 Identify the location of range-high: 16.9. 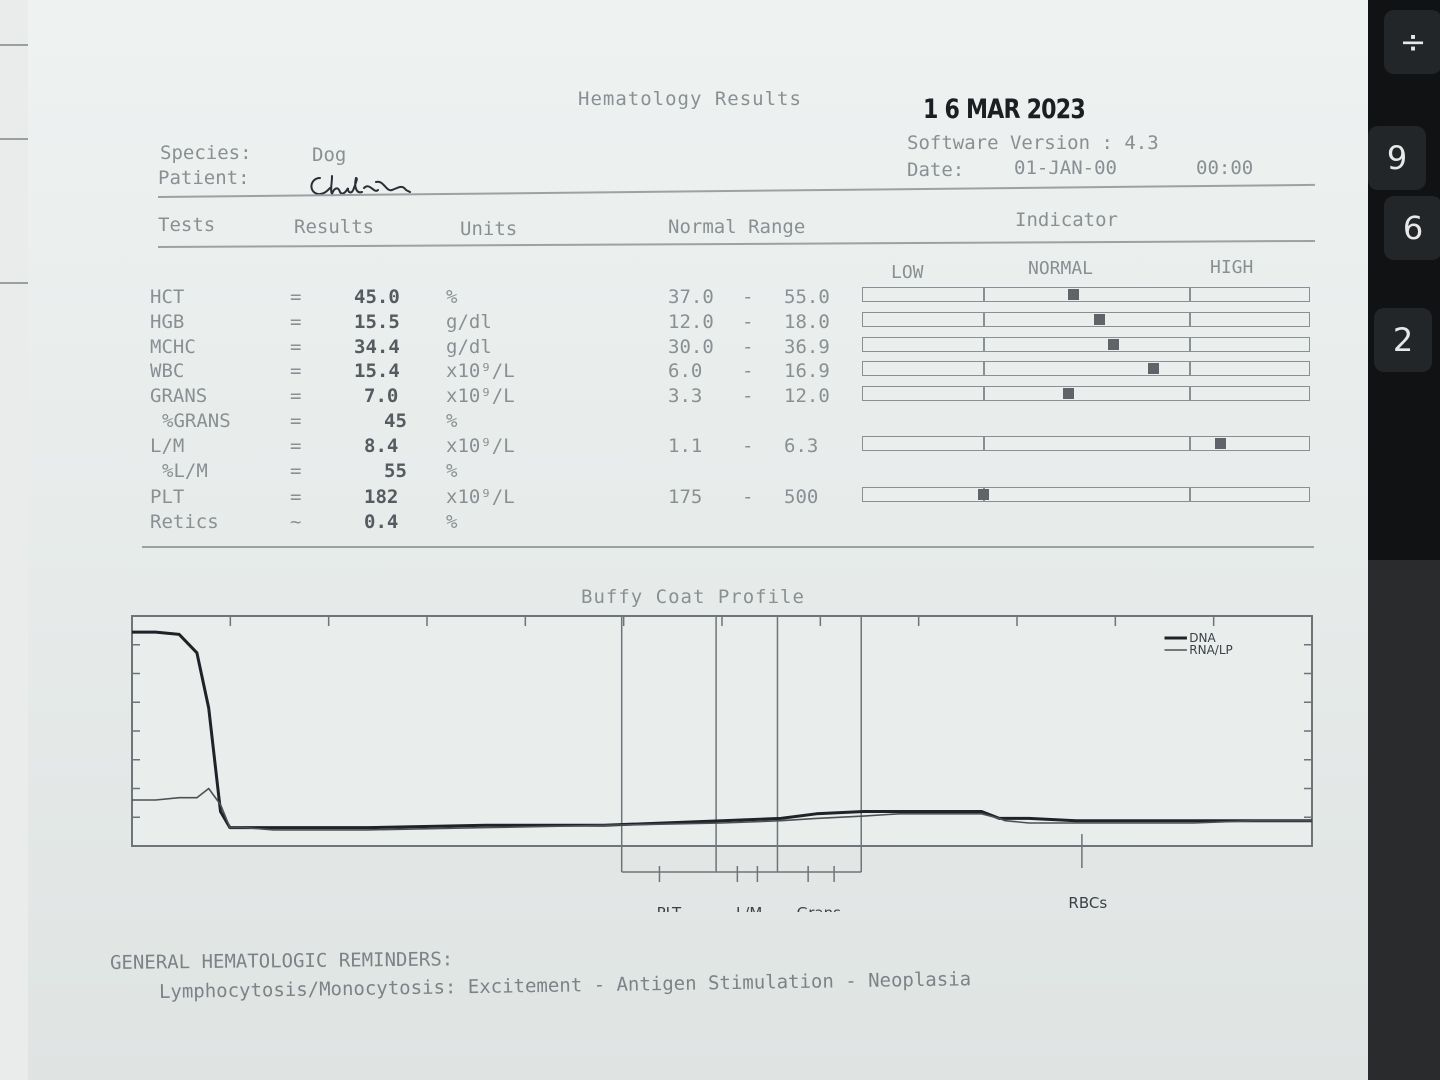
(807, 371).